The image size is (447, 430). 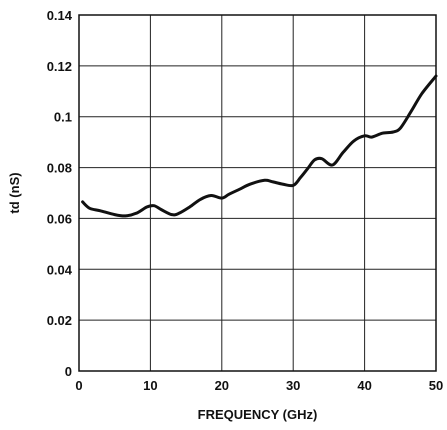 What do you see at coordinates (60, 269) in the screenshot?
I see `y-tick-label: 0.04` at bounding box center [60, 269].